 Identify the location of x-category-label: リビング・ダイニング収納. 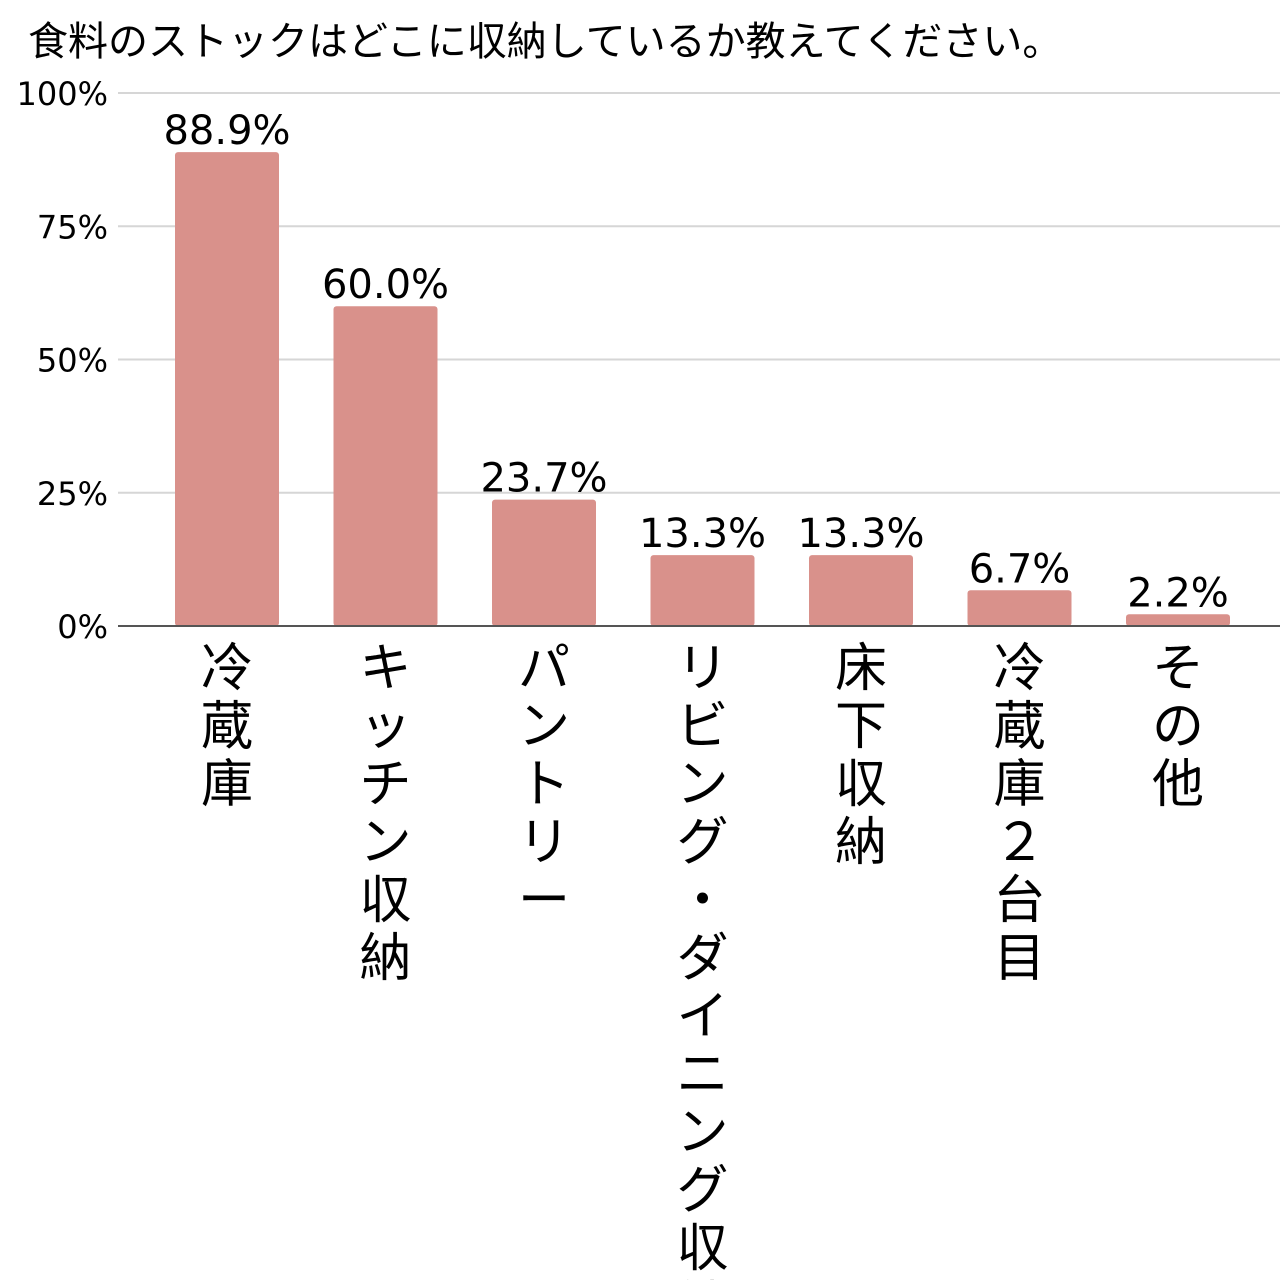
(702, 959).